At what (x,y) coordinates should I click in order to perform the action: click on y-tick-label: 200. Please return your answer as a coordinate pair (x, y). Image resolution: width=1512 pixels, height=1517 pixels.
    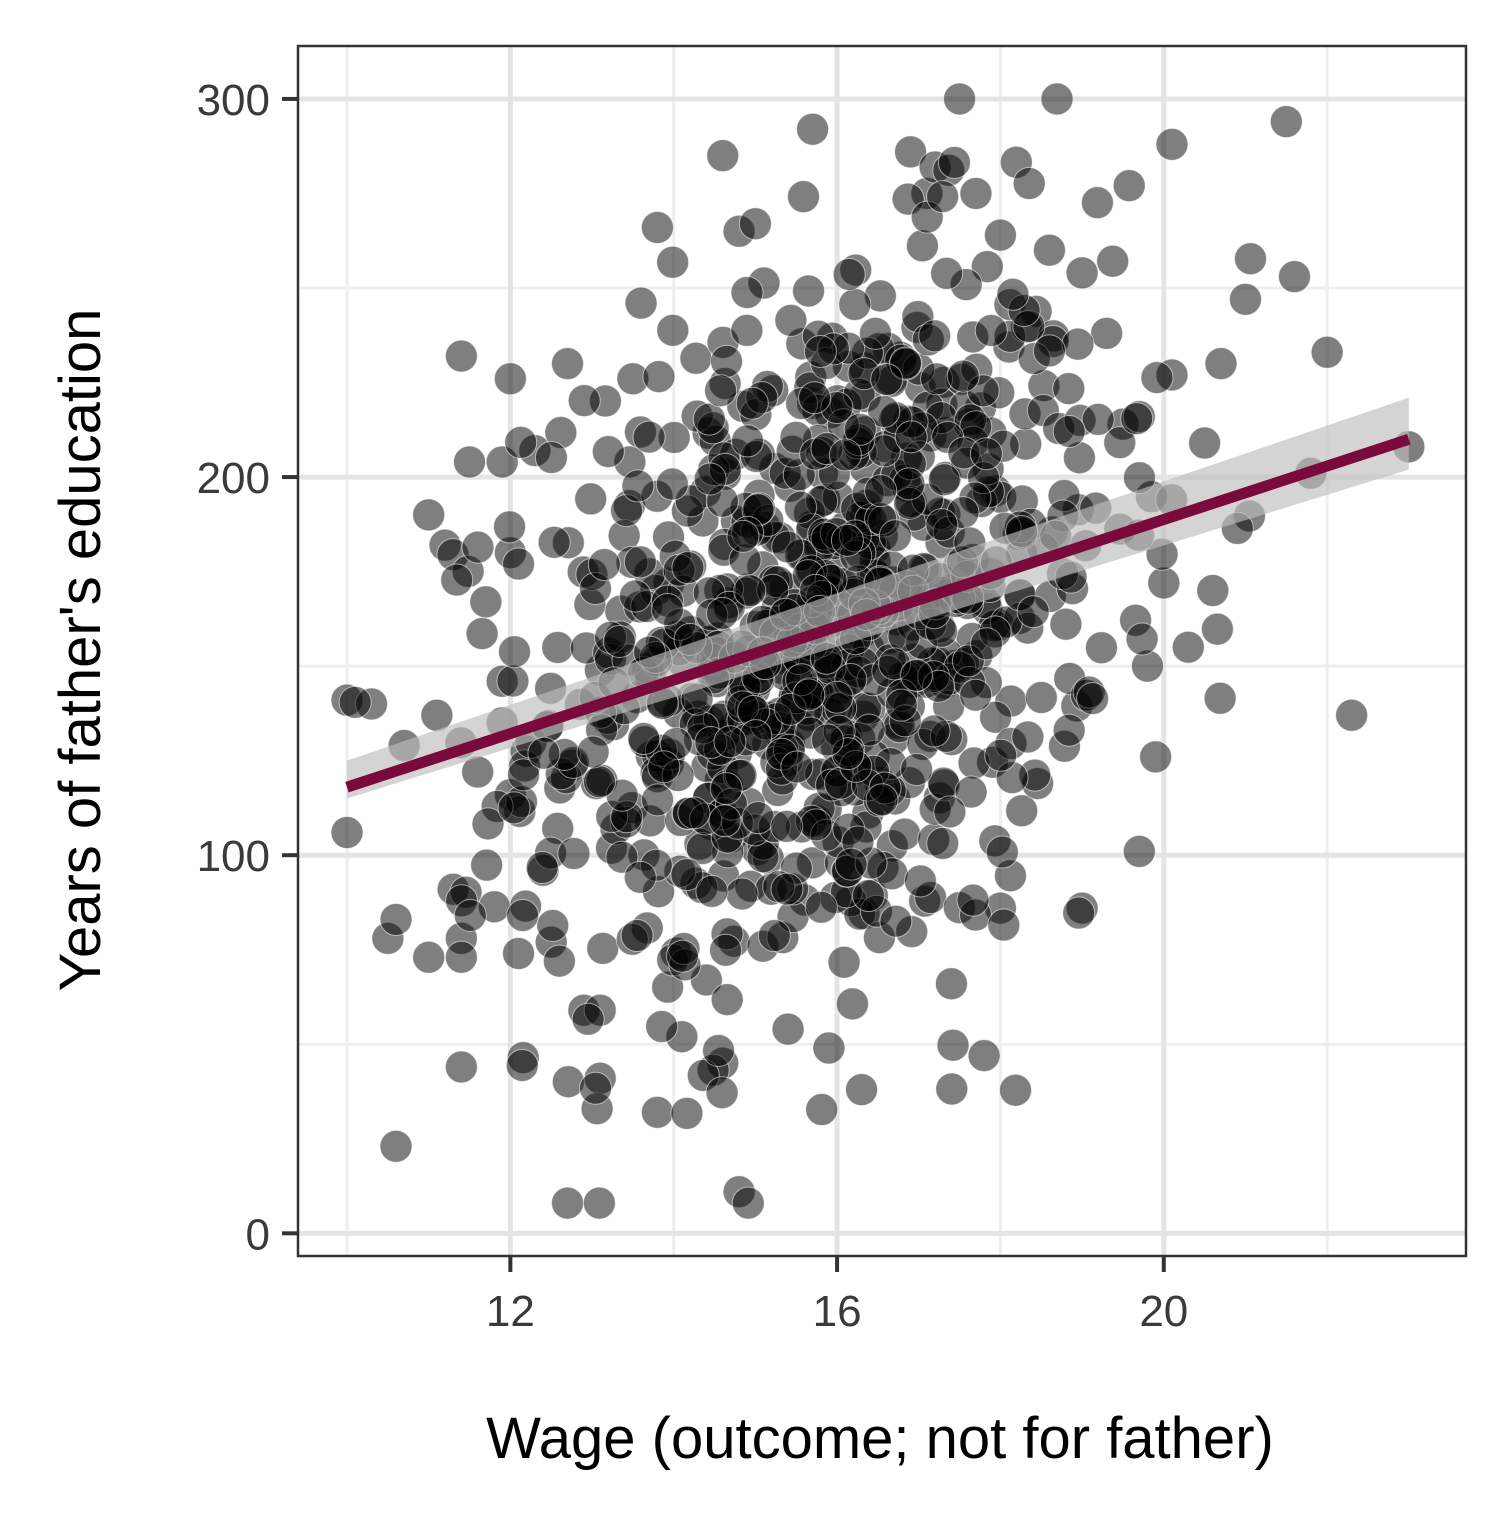
    Looking at the image, I should click on (233, 478).